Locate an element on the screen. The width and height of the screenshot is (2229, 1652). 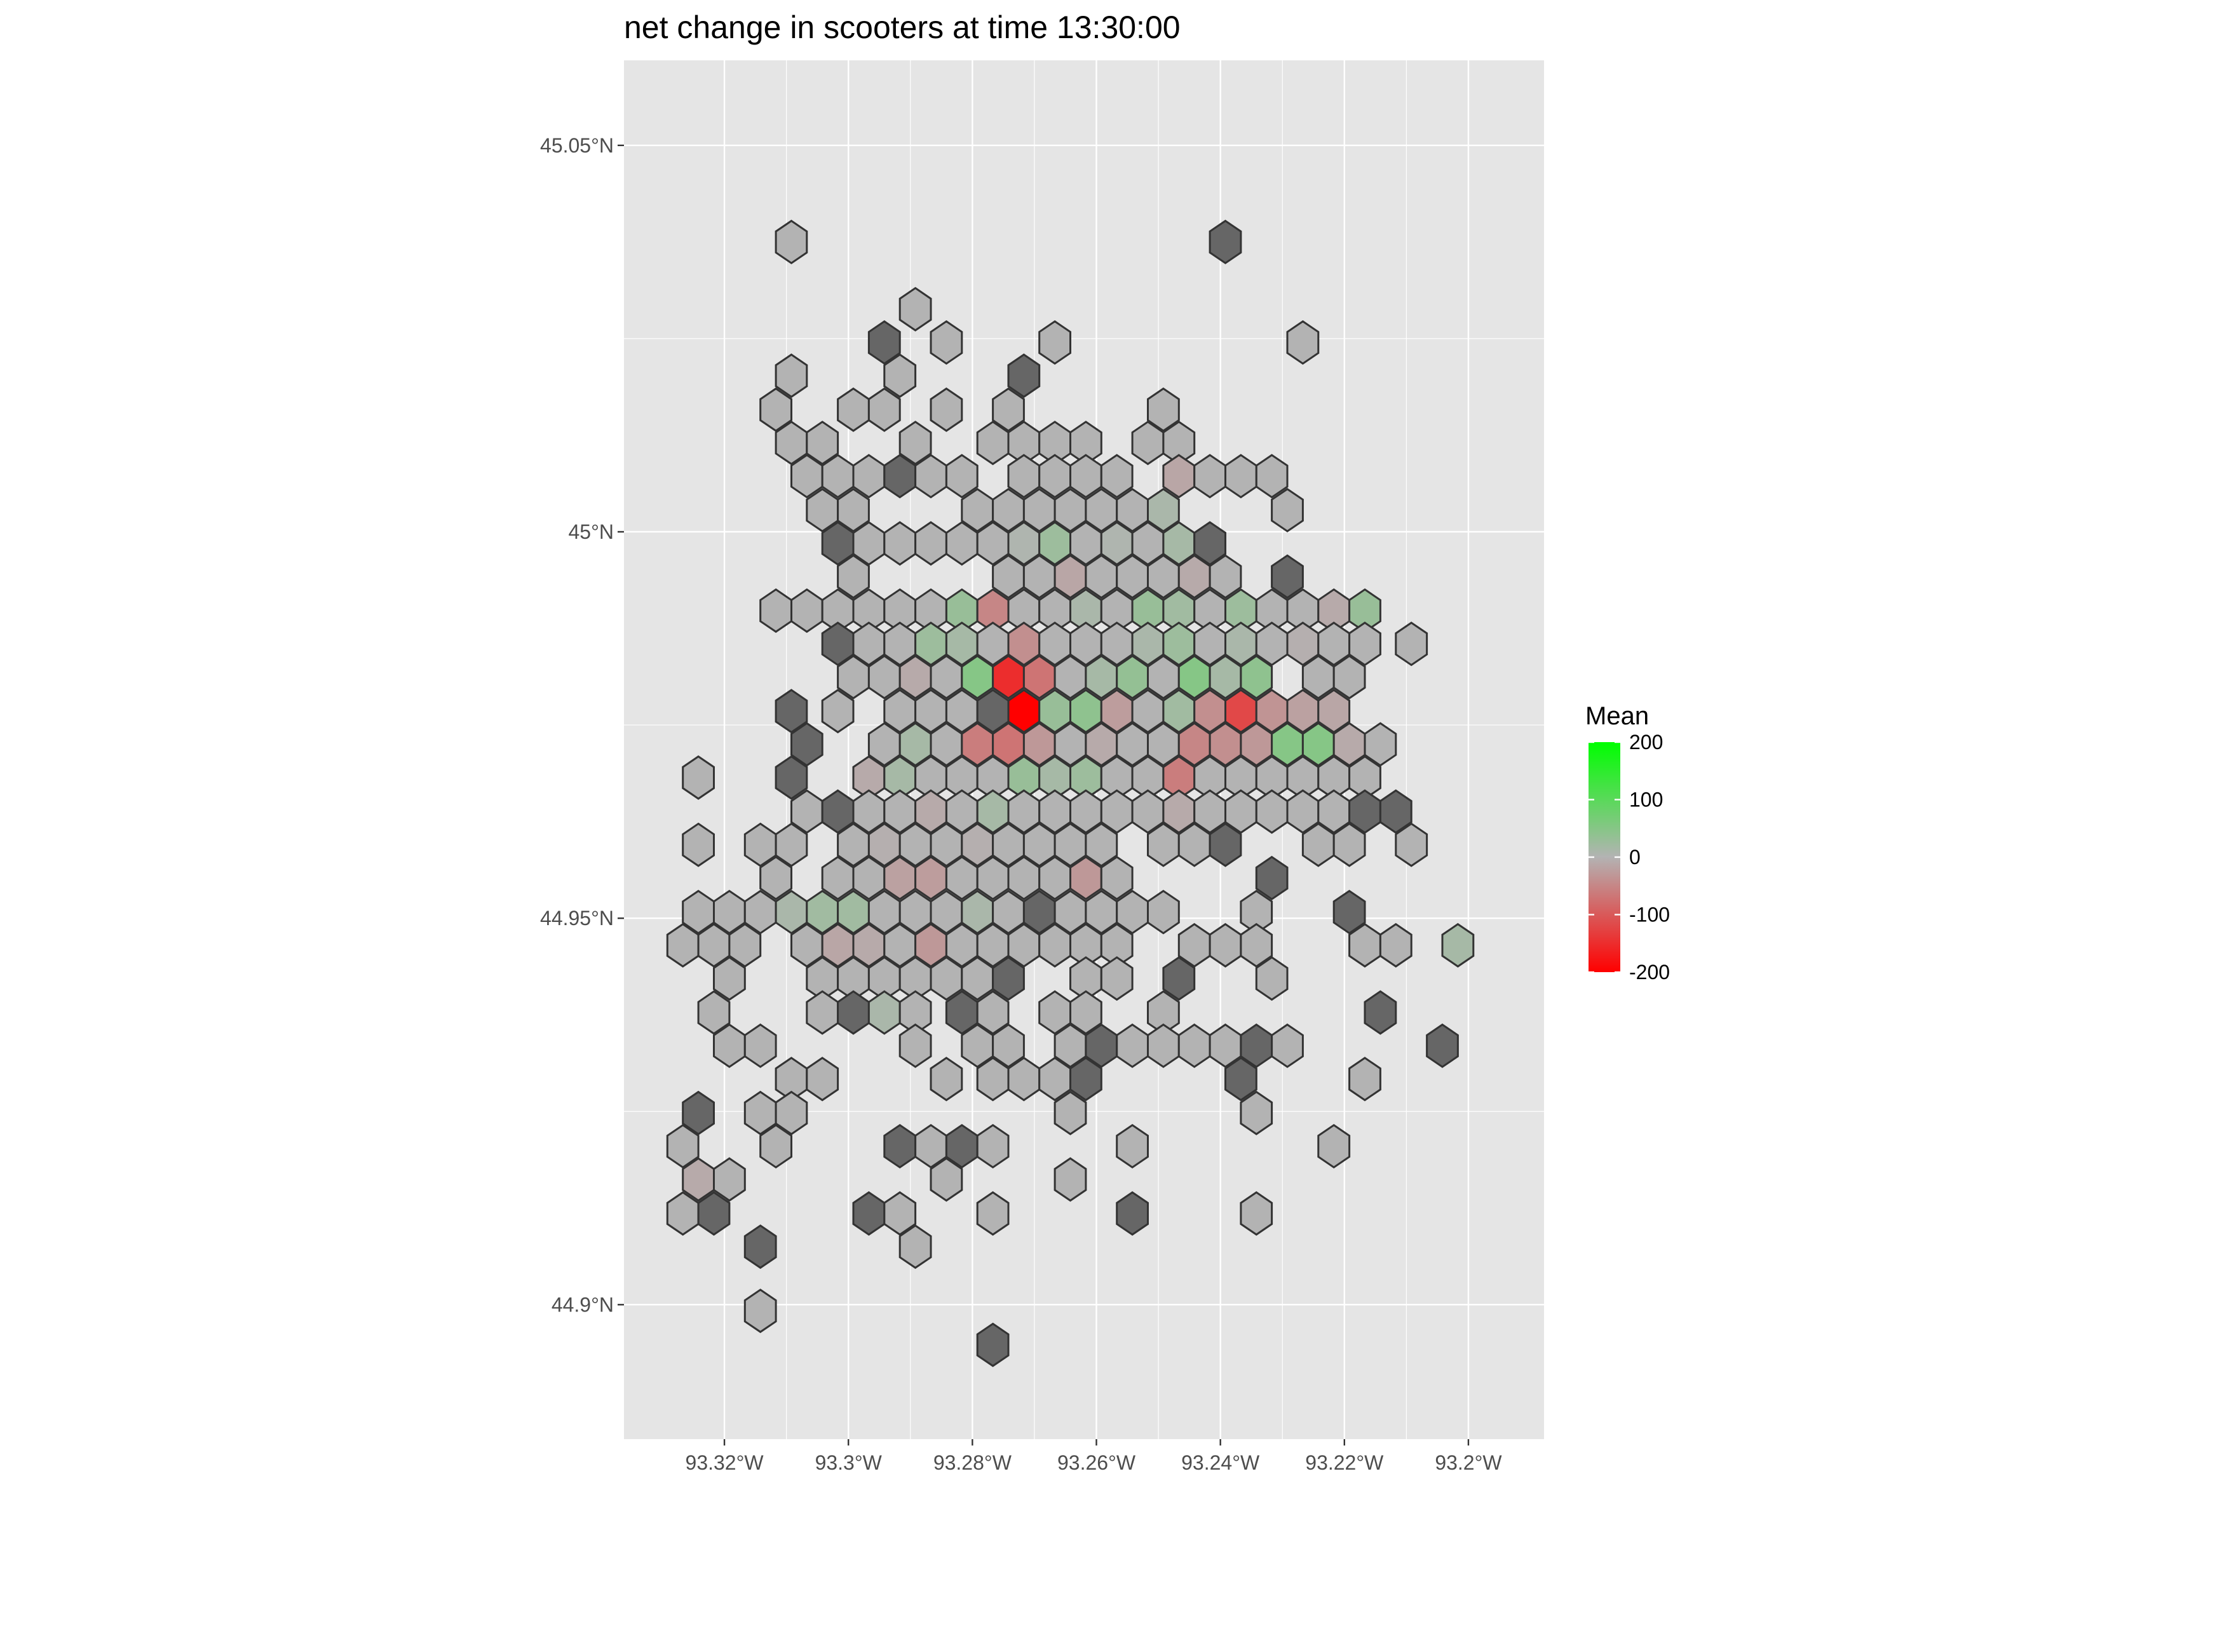
chart-title: net change in scooters at time 13:30:00 is located at coordinates (902, 27).